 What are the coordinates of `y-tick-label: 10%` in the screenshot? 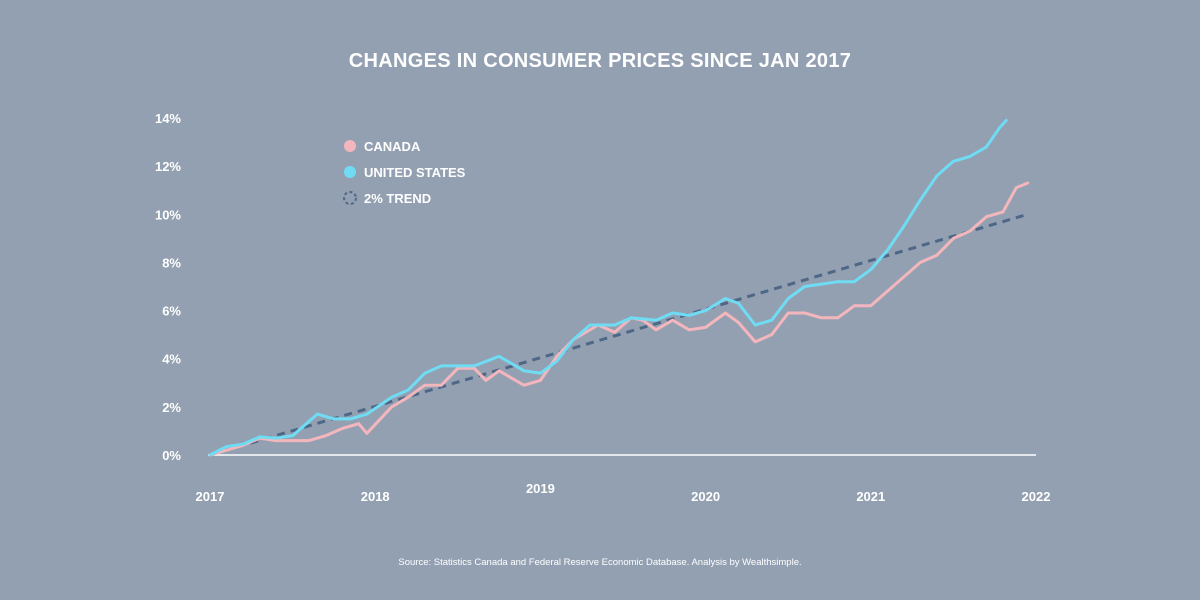 It's located at (168, 214).